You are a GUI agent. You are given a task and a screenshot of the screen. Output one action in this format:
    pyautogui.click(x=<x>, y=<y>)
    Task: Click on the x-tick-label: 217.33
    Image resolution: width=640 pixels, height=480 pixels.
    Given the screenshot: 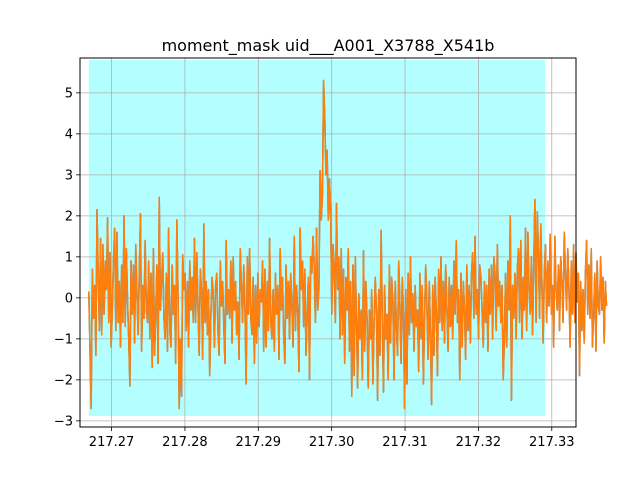 What is the action you would take?
    pyautogui.click(x=552, y=442)
    